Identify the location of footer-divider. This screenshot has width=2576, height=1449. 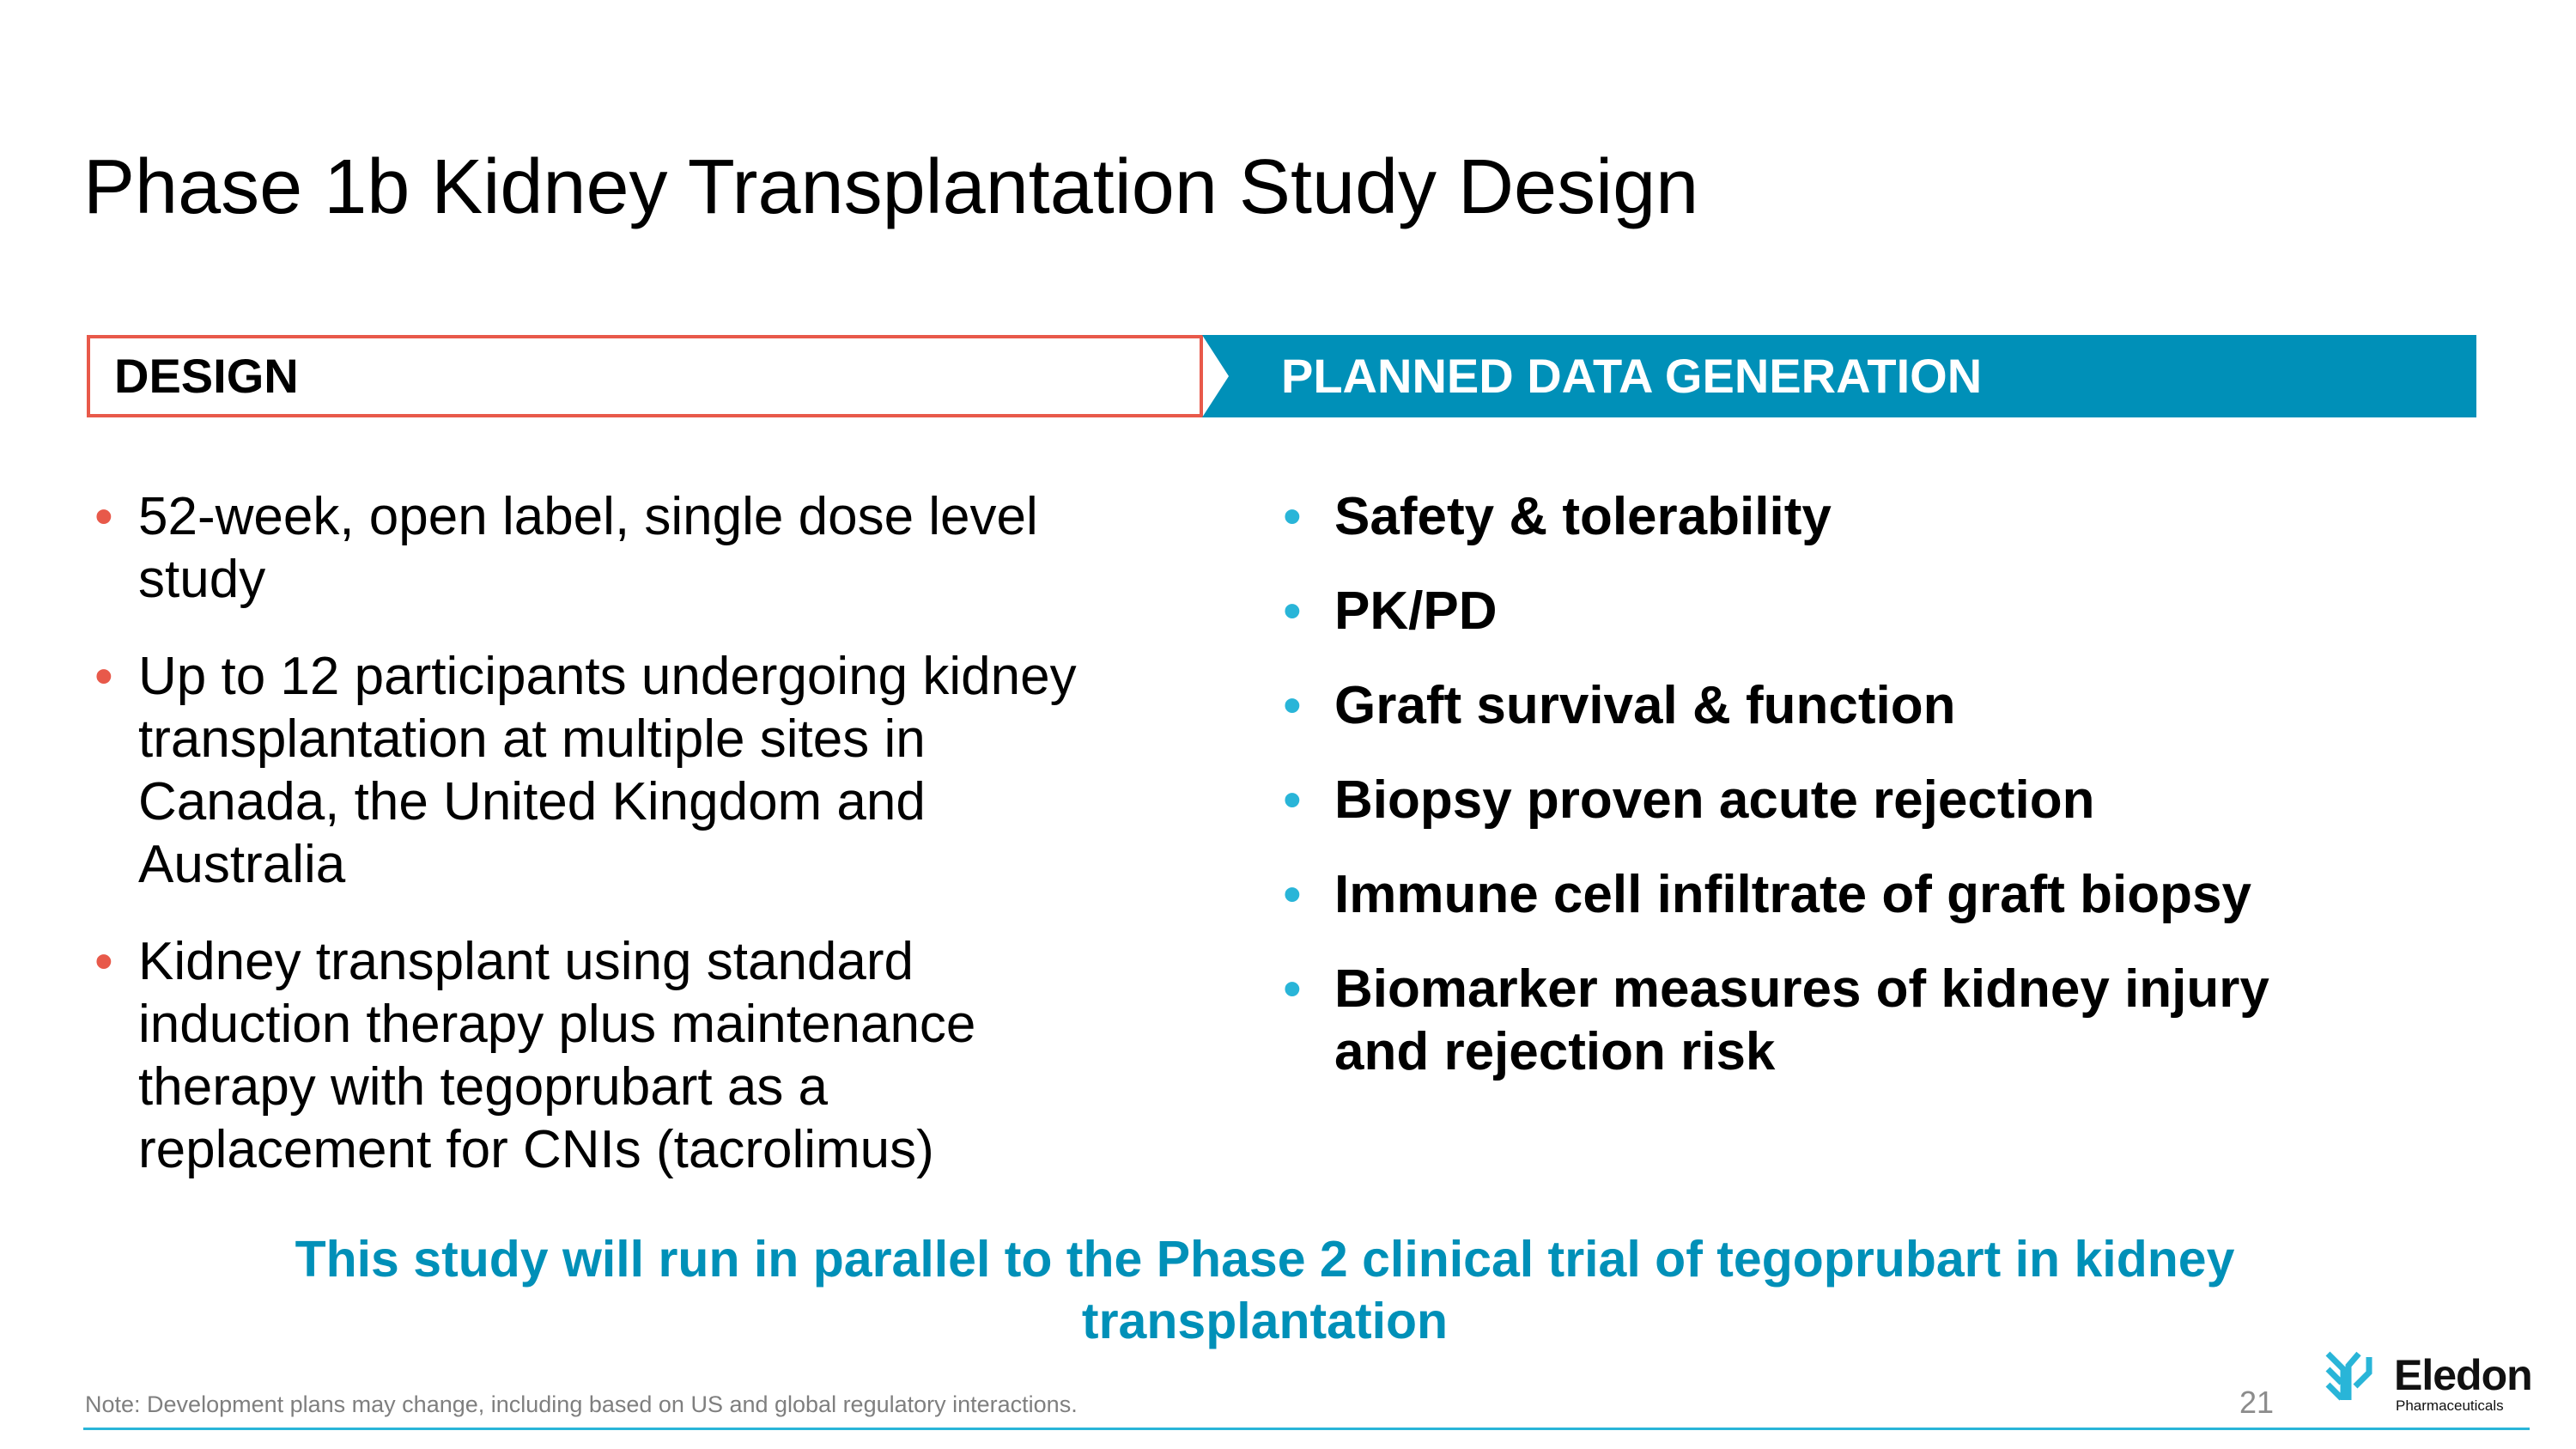
(1306, 1429).